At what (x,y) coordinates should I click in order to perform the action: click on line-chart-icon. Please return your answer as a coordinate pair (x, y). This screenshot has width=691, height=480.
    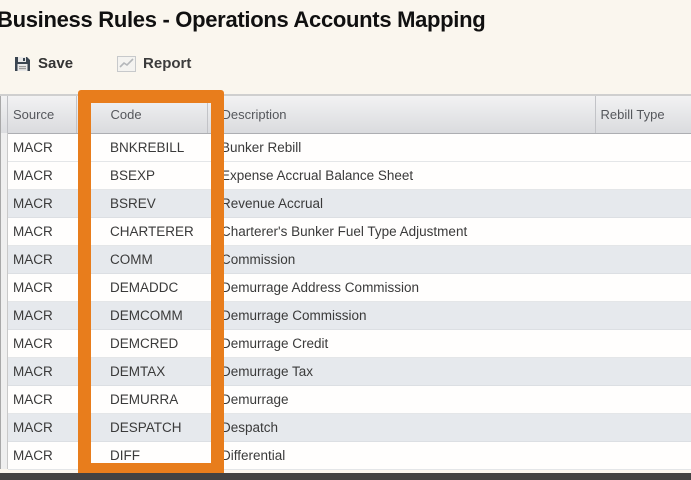
    Looking at the image, I should click on (127, 63).